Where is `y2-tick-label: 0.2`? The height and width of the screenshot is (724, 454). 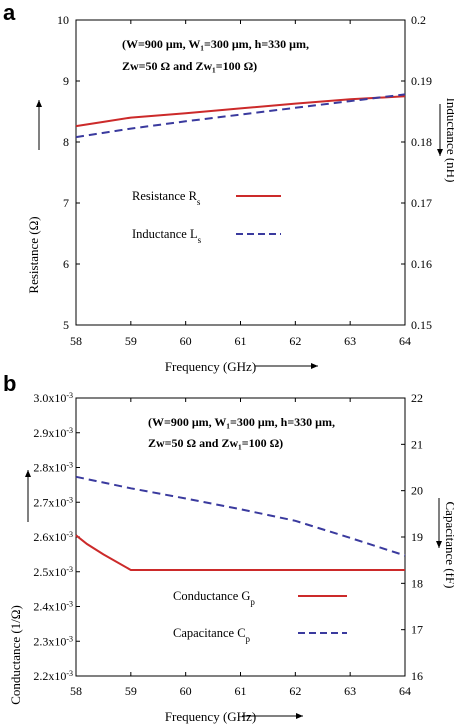
y2-tick-label: 0.2 is located at coordinates (418, 20).